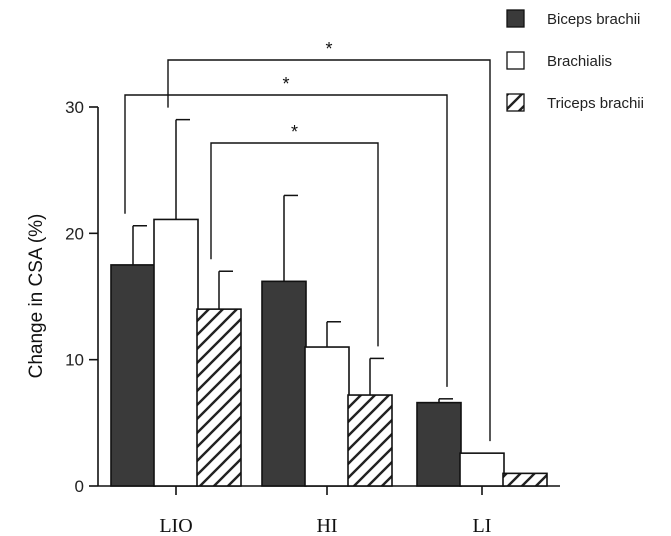  I want to click on x-ticks: LIO HI LI, so click(325, 511).